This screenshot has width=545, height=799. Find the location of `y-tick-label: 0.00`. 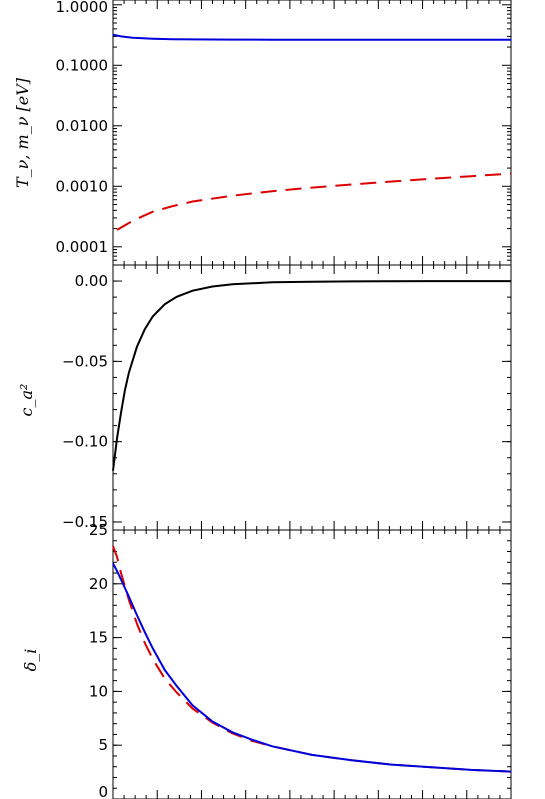

y-tick-label: 0.00 is located at coordinates (91, 281).